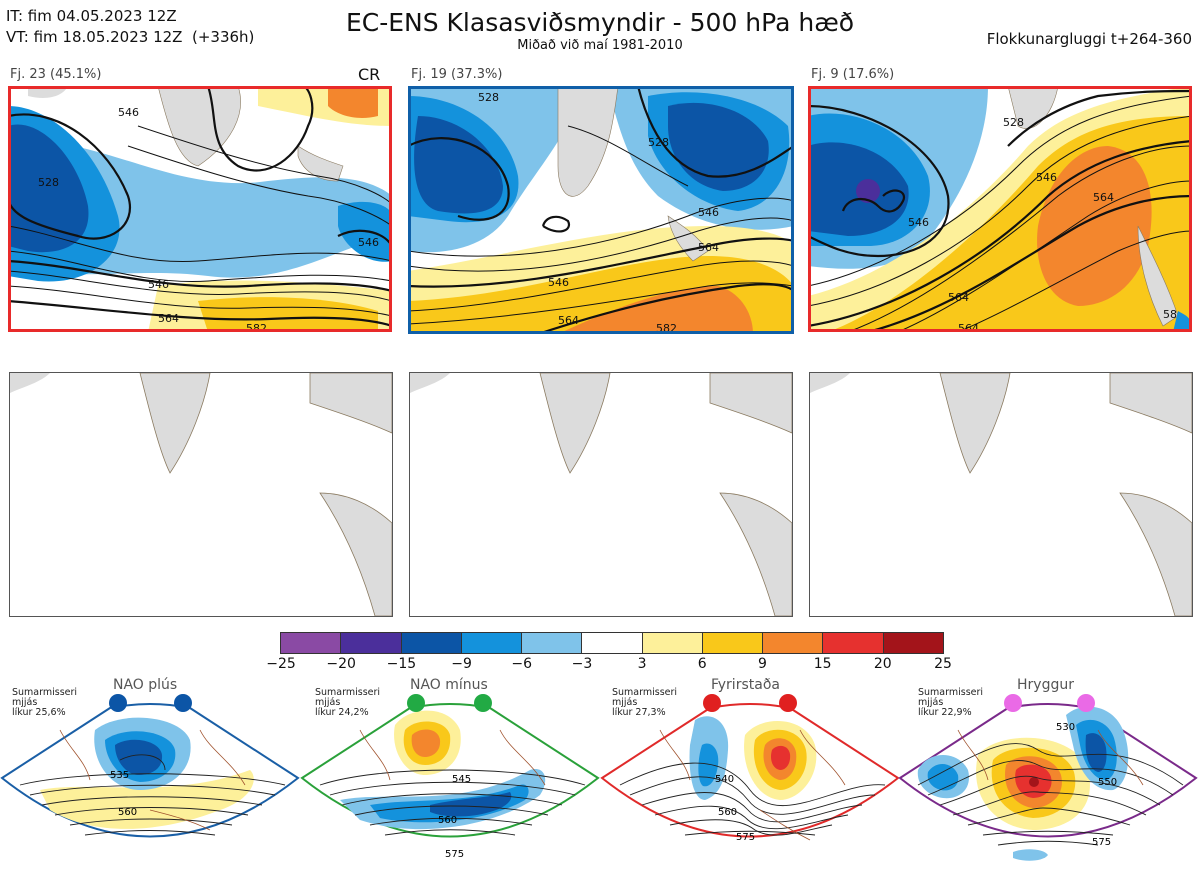 The height and width of the screenshot is (871, 1200). What do you see at coordinates (281, 664) in the screenshot?
I see `colorbar-tick-label: −25` at bounding box center [281, 664].